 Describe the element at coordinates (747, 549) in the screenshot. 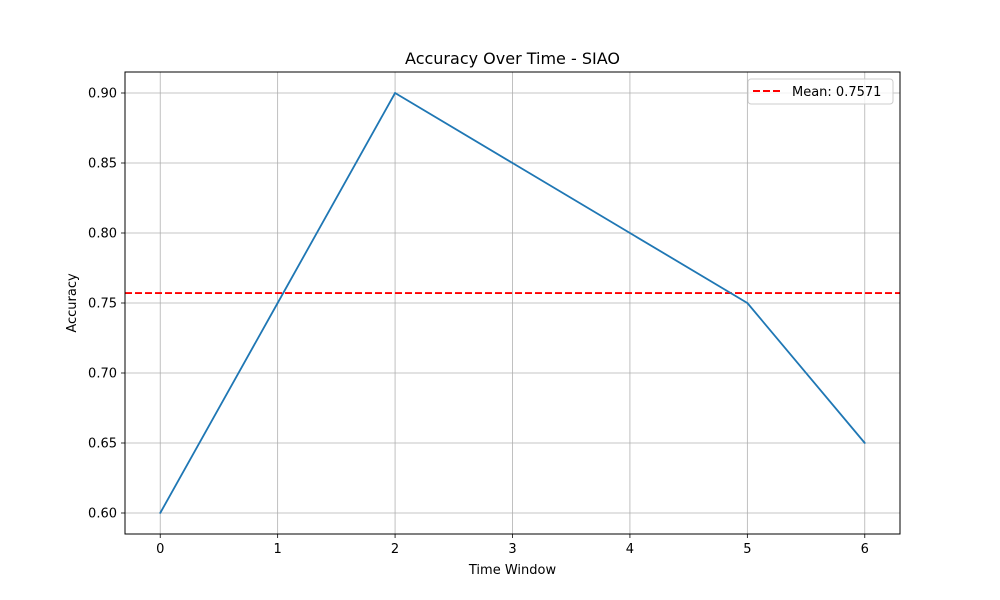

I see `x-tick-label: 5` at that location.